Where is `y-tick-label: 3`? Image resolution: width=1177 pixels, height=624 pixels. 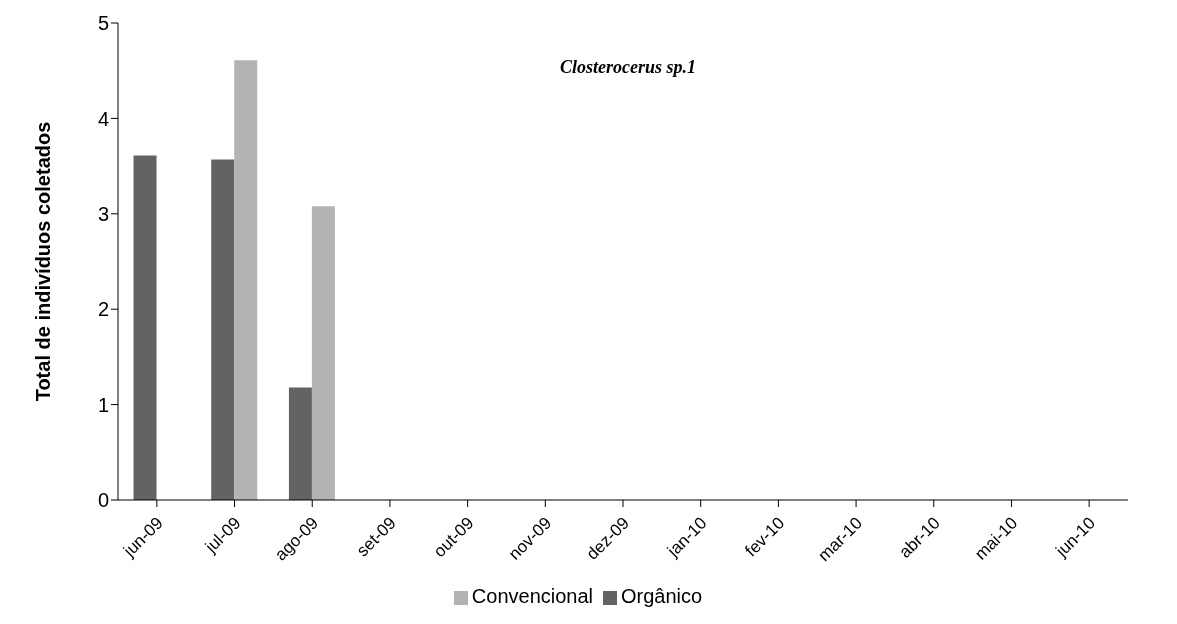
y-tick-label: 3 is located at coordinates (103, 213).